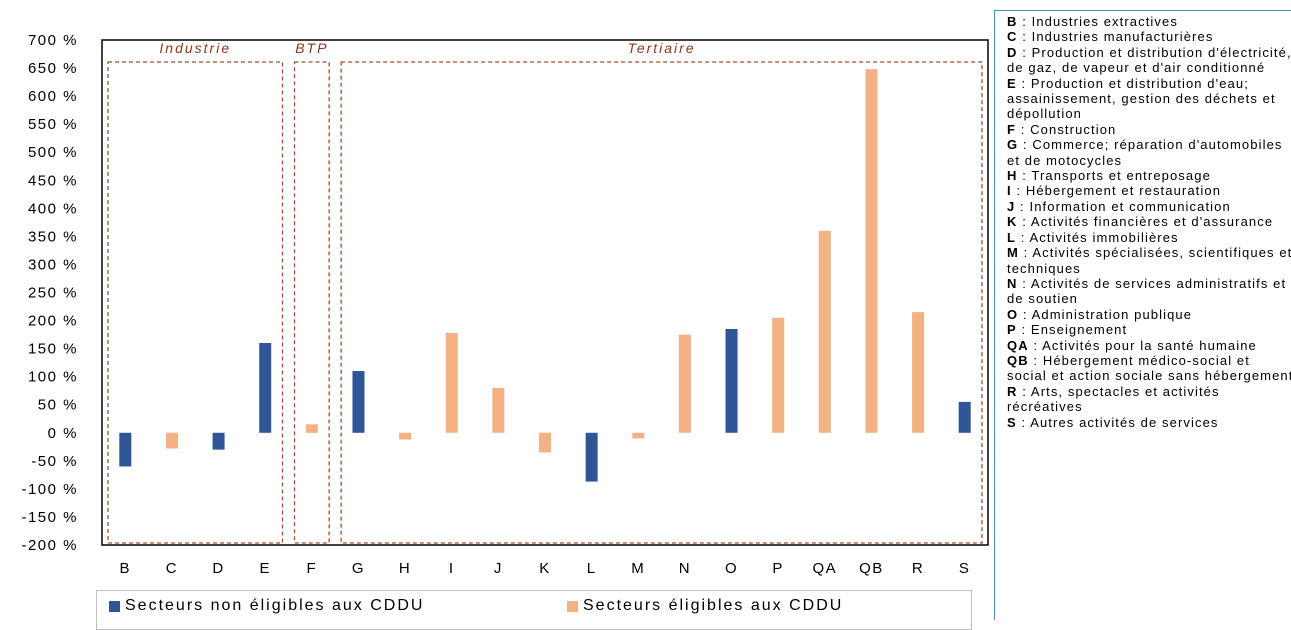  I want to click on x-tick-label-h: H, so click(405, 568).